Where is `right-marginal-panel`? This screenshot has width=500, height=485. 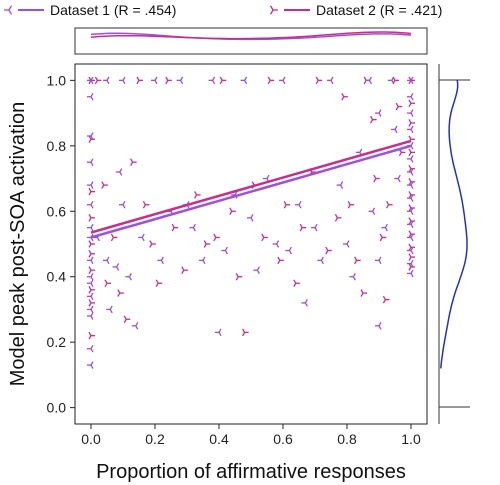 right-marginal-panel is located at coordinates (454, 244).